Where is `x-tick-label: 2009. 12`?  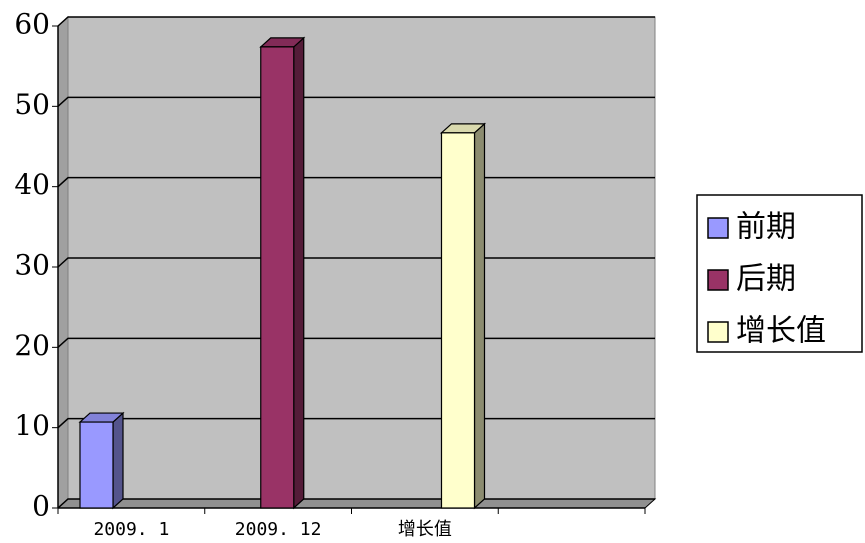 x-tick-label: 2009. 12 is located at coordinates (278, 529).